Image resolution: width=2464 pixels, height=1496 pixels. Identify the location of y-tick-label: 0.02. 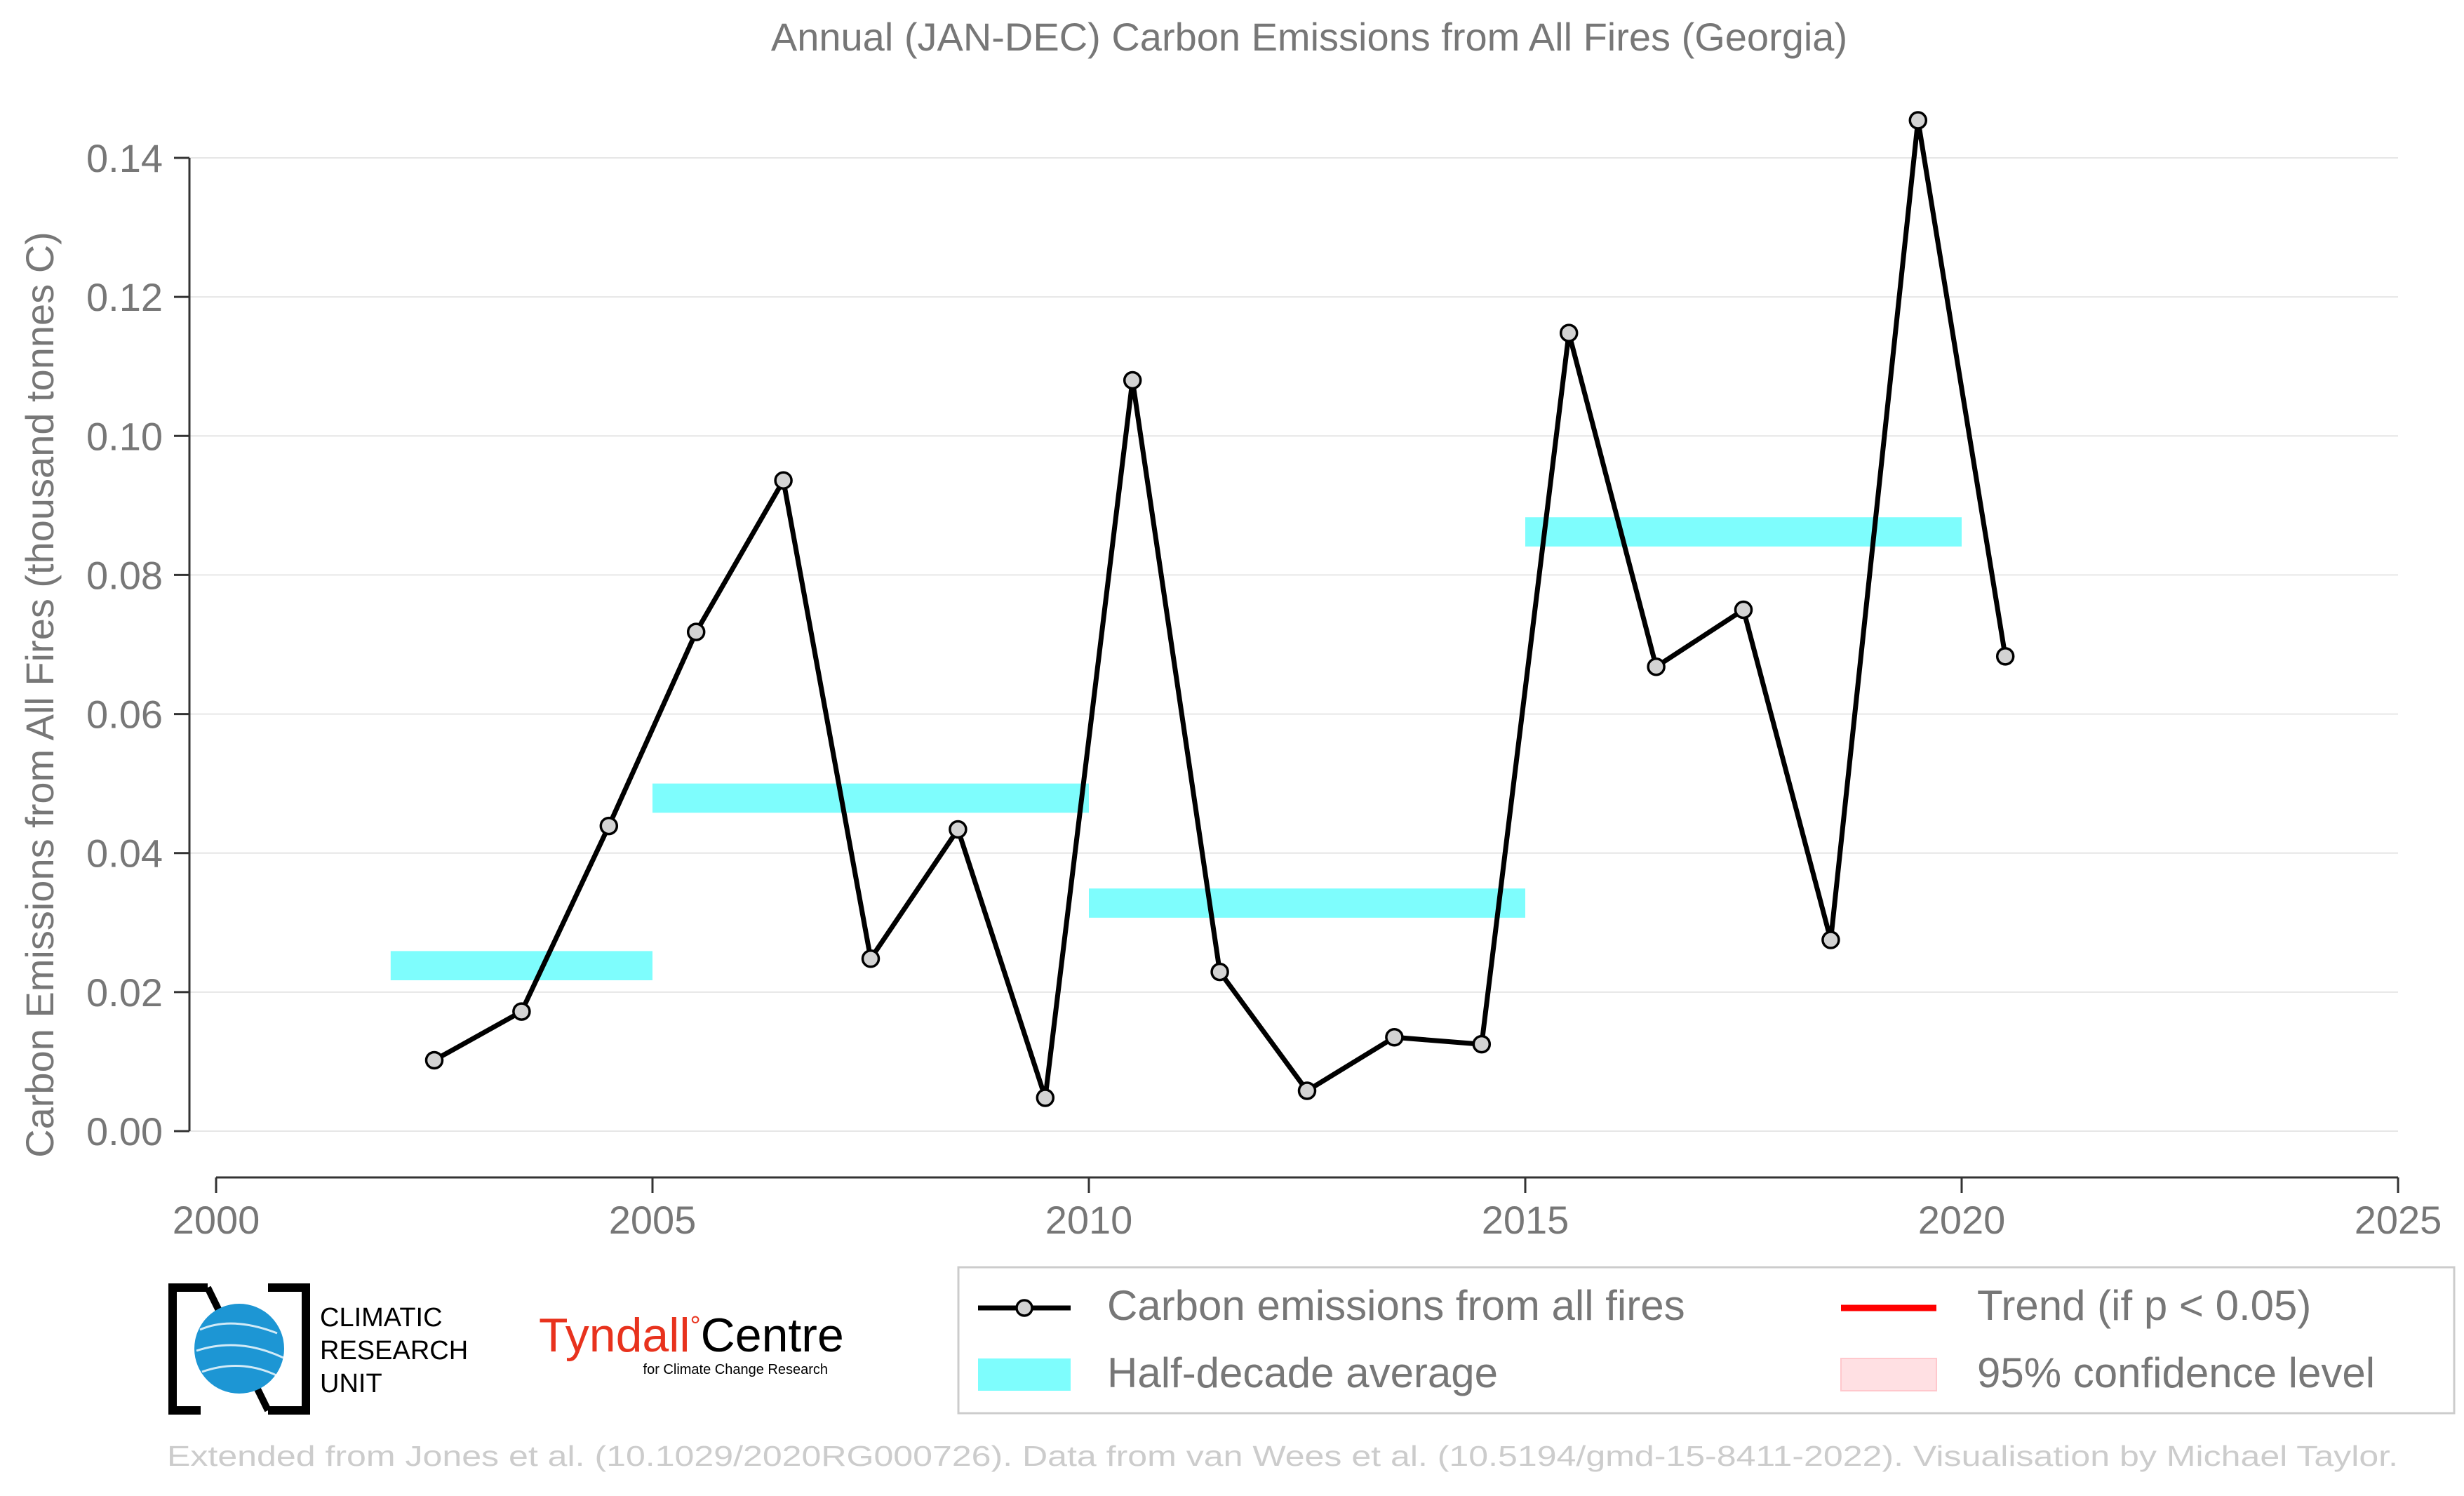
(124, 992).